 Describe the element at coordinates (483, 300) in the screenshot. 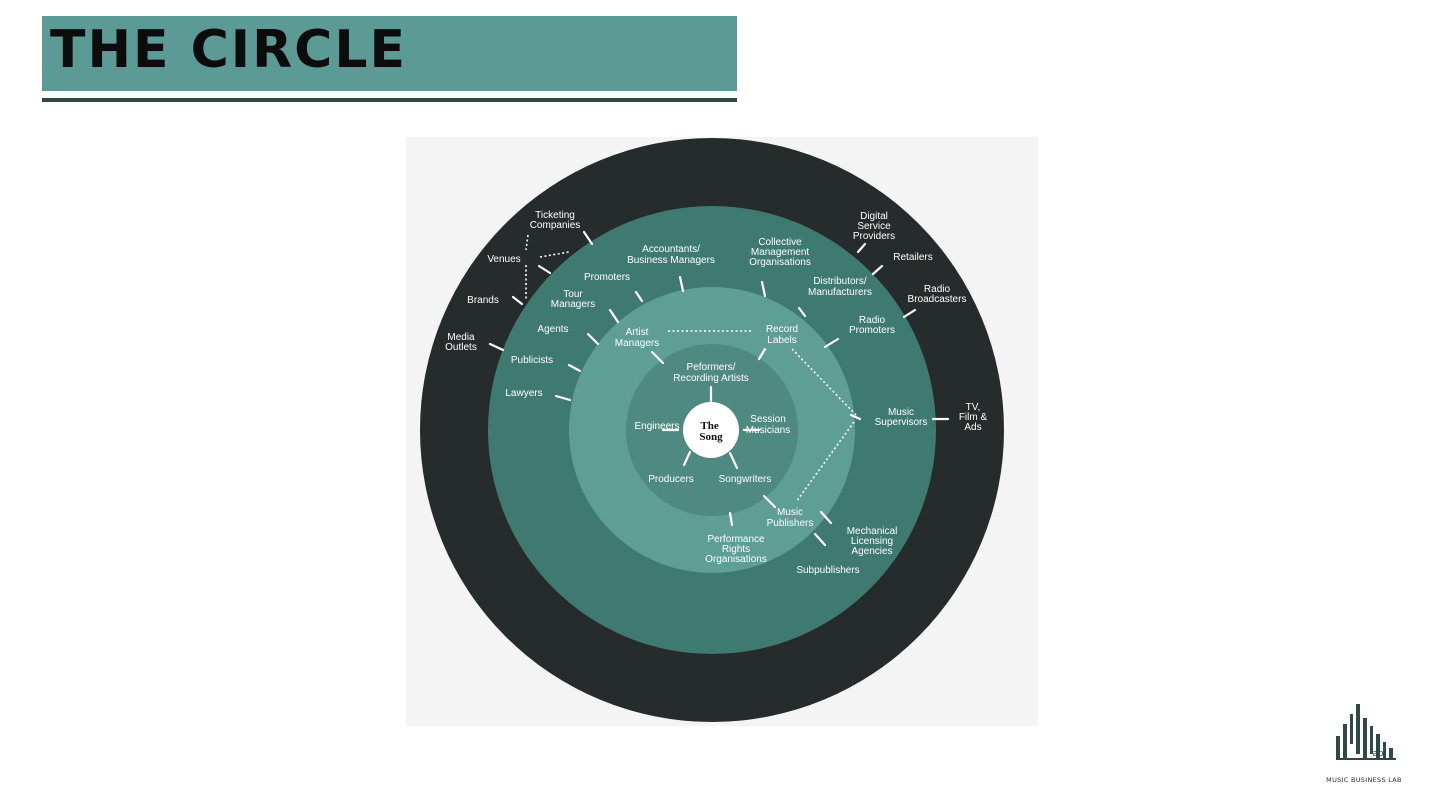

I see `label-brands: Brands` at that location.